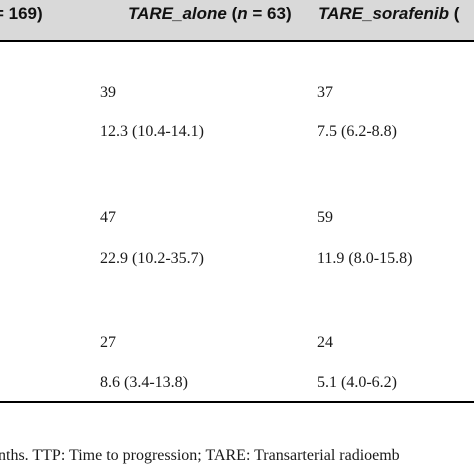  I want to click on cell-tare-sorafenib-row4: 11.9 (8.0-15.8), so click(365, 258).